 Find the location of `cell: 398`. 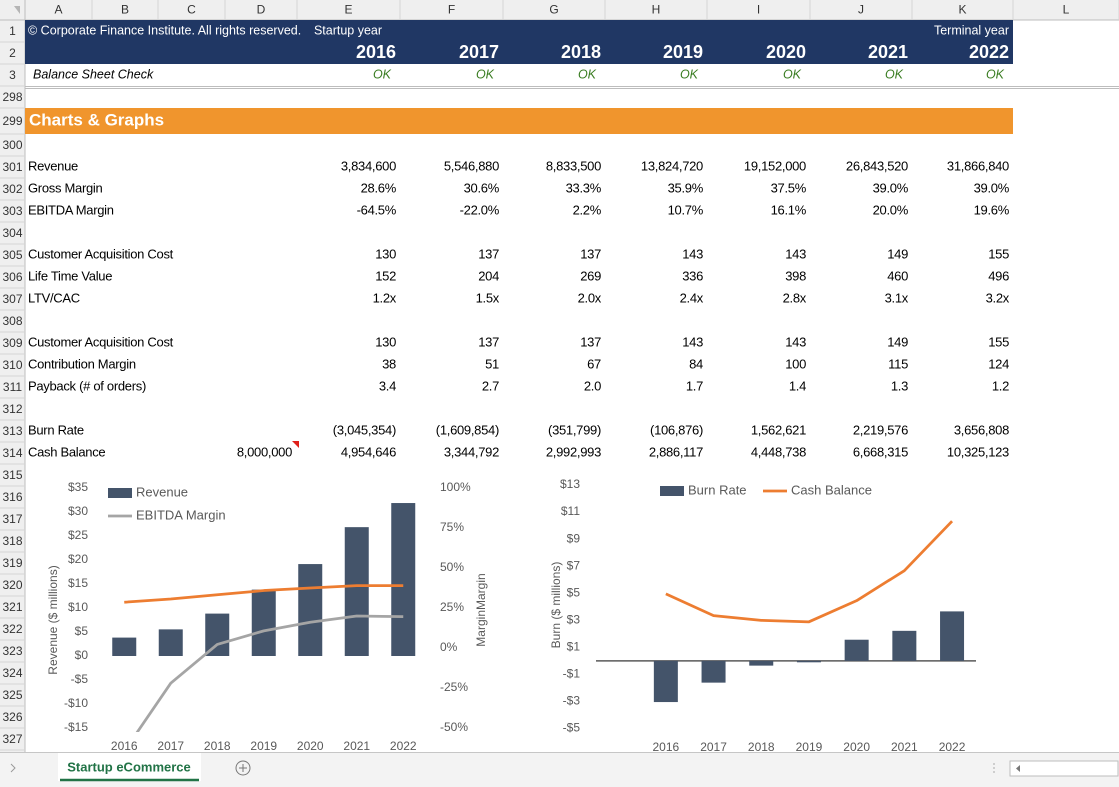

cell: 398 is located at coordinates (795, 275).